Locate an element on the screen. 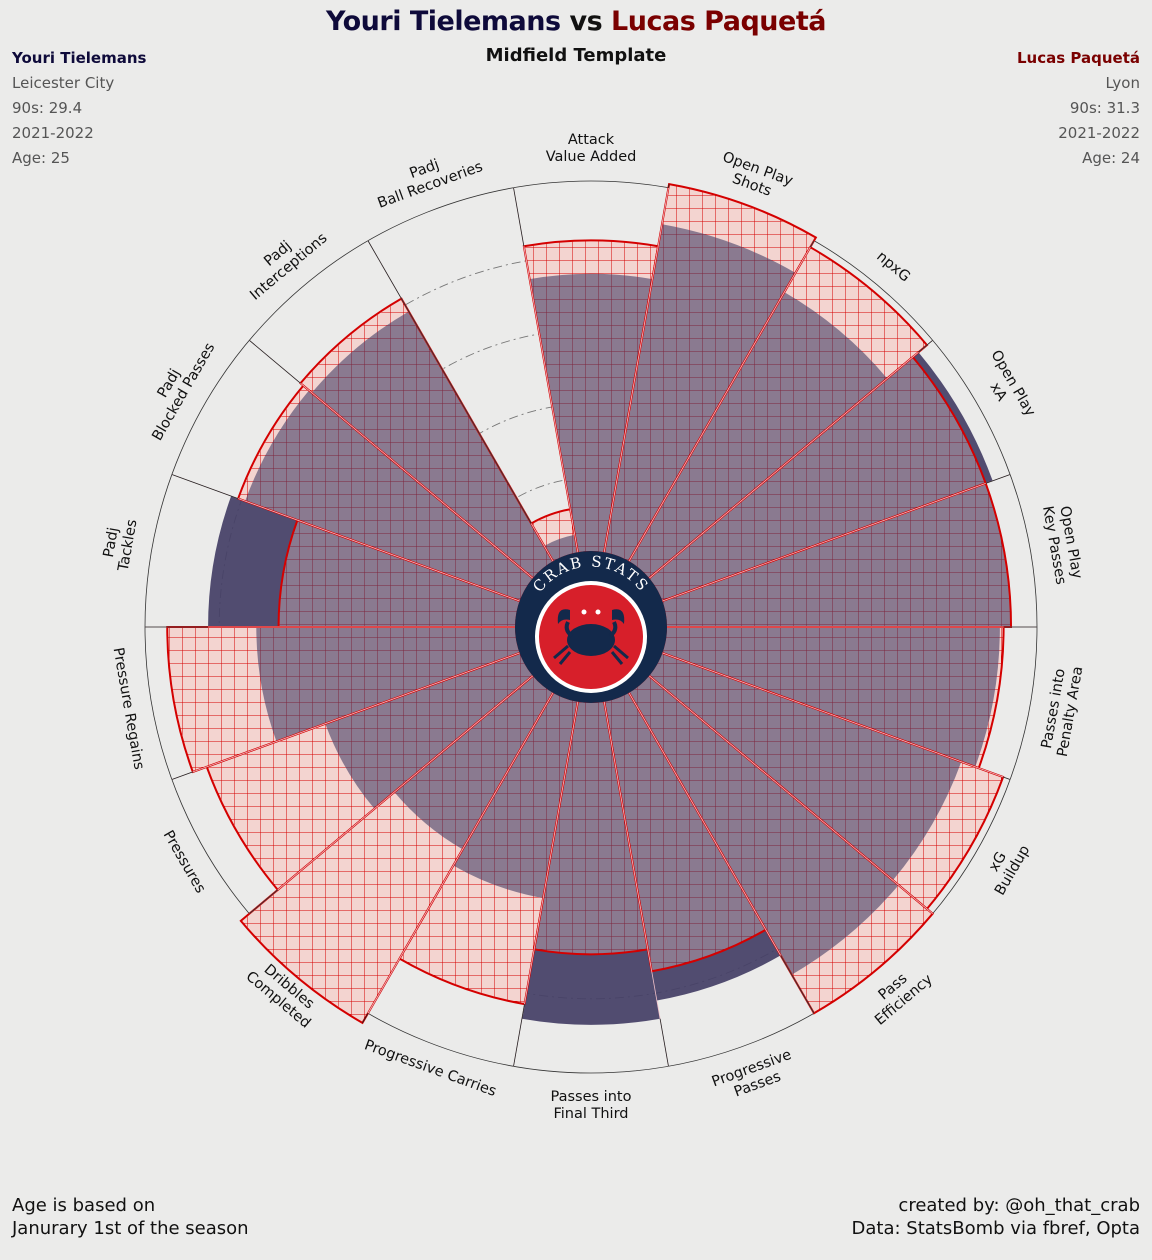  player1-name: Youri Tielemans is located at coordinates (79, 58).